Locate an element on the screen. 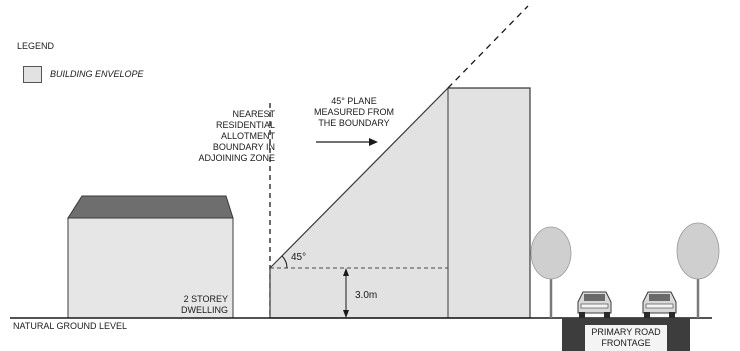 This screenshot has height=351, width=740. ground-level-label: NATURAL GROUND LEVEL is located at coordinates (70, 326).